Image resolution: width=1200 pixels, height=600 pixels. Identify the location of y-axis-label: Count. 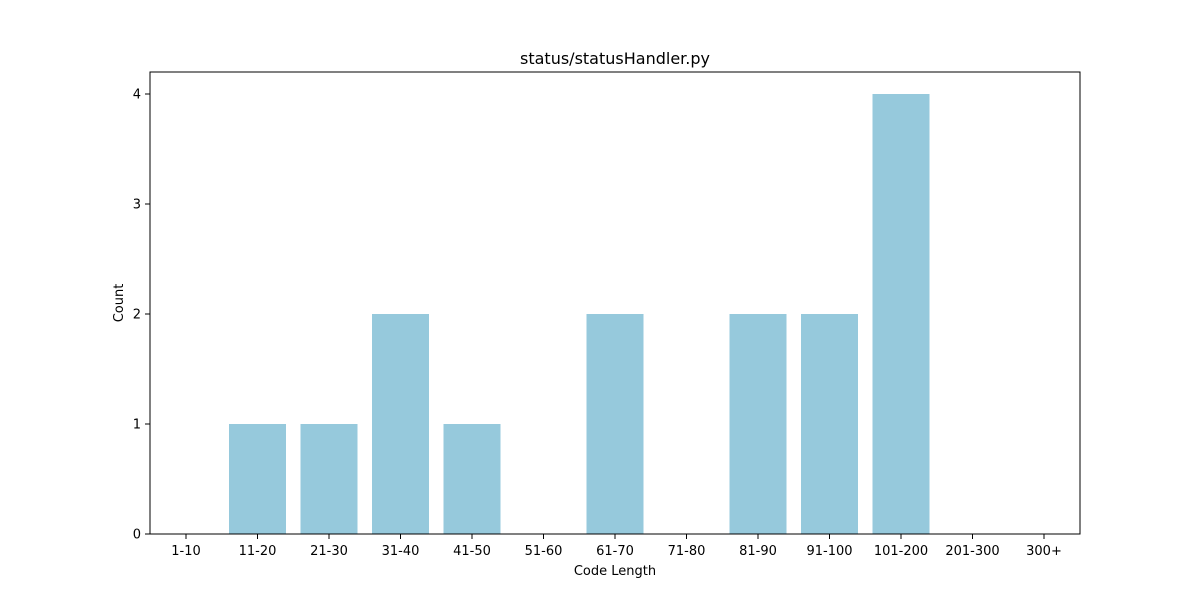
(119, 303).